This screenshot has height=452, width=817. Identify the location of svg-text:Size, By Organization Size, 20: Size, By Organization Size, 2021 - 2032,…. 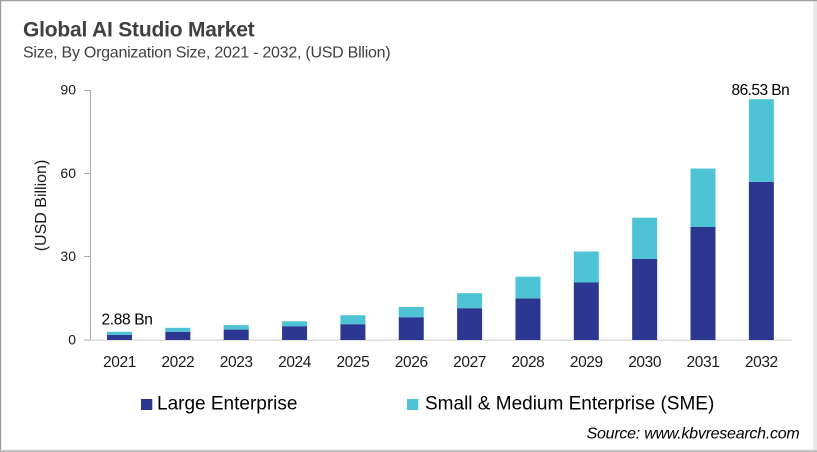
(206, 53).